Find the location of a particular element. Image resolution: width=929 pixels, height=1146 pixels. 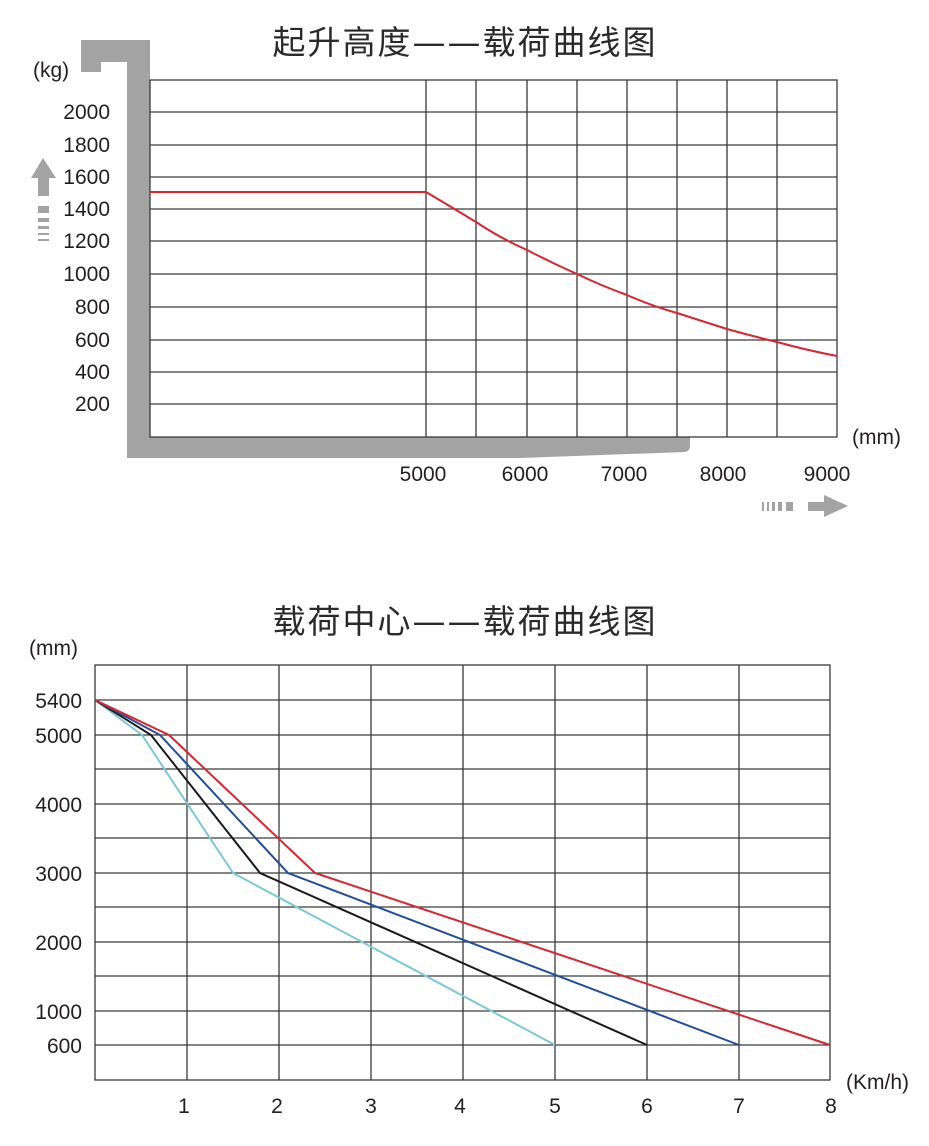

bottom-y-tick: 1000 is located at coordinates (58, 1012).